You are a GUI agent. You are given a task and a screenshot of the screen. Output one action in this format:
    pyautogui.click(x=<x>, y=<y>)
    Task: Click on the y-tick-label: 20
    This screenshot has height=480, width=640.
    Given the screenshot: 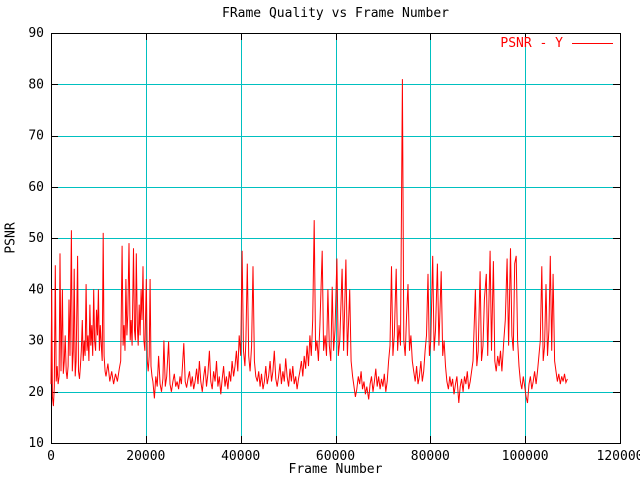 What is the action you would take?
    pyautogui.click(x=36, y=392)
    